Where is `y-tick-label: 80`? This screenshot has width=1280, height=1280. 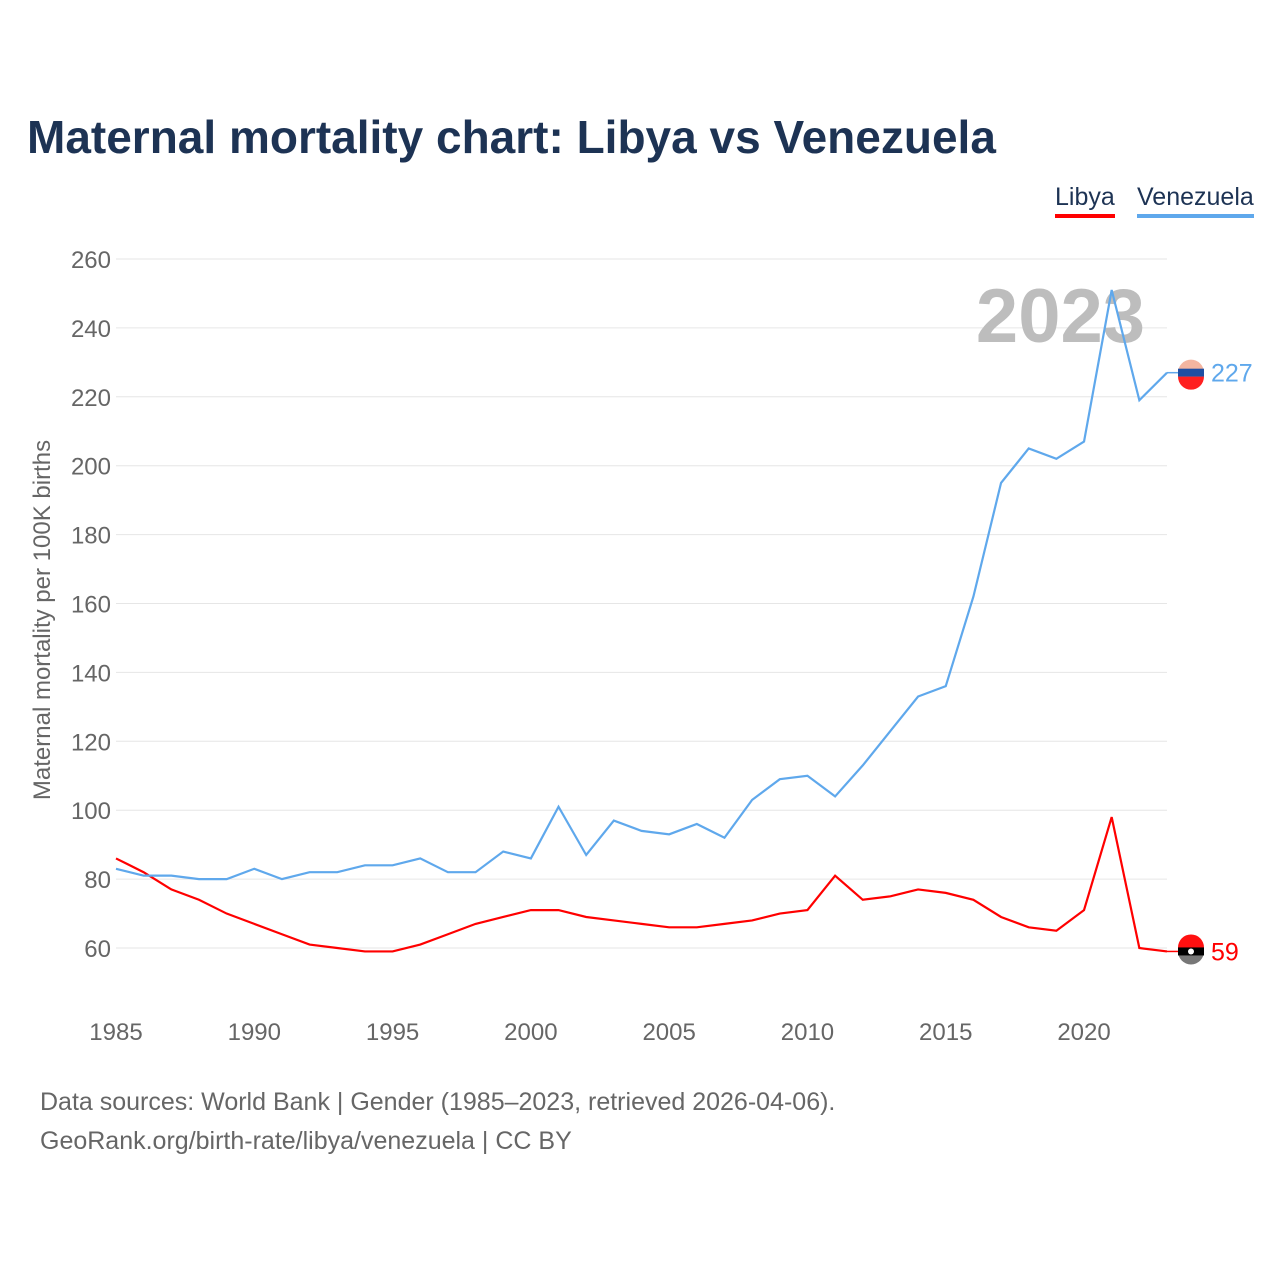 y-tick-label: 80 is located at coordinates (97, 880).